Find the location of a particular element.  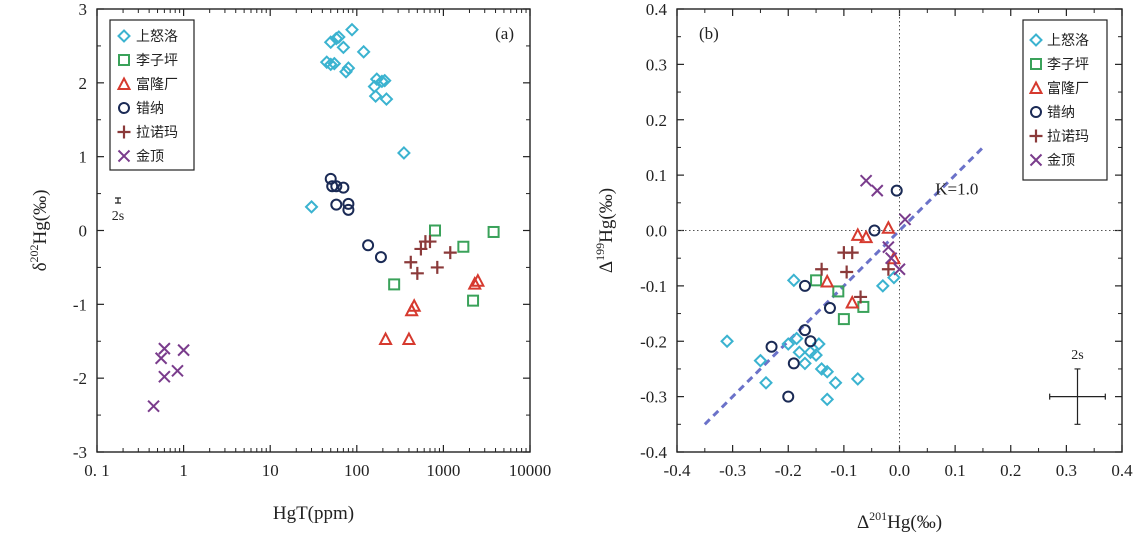

error-cross-caps is located at coordinates (1077, 396).